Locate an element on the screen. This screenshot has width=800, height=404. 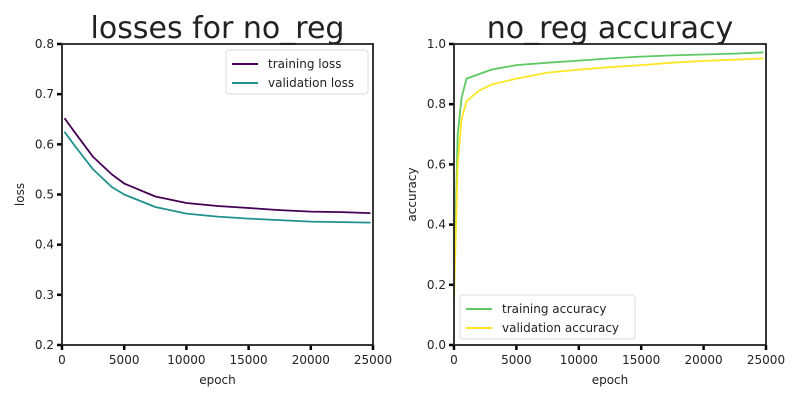
chart-title: losses for no_reg is located at coordinates (218, 28).